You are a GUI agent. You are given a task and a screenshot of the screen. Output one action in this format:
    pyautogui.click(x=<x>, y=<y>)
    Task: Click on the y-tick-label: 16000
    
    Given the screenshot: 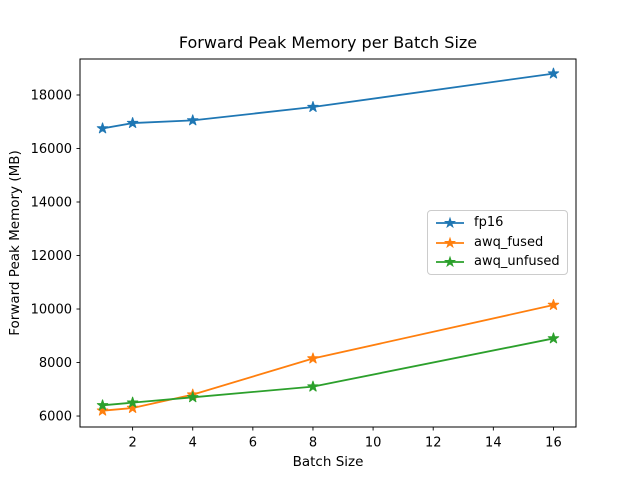 What is the action you would take?
    pyautogui.click(x=51, y=149)
    